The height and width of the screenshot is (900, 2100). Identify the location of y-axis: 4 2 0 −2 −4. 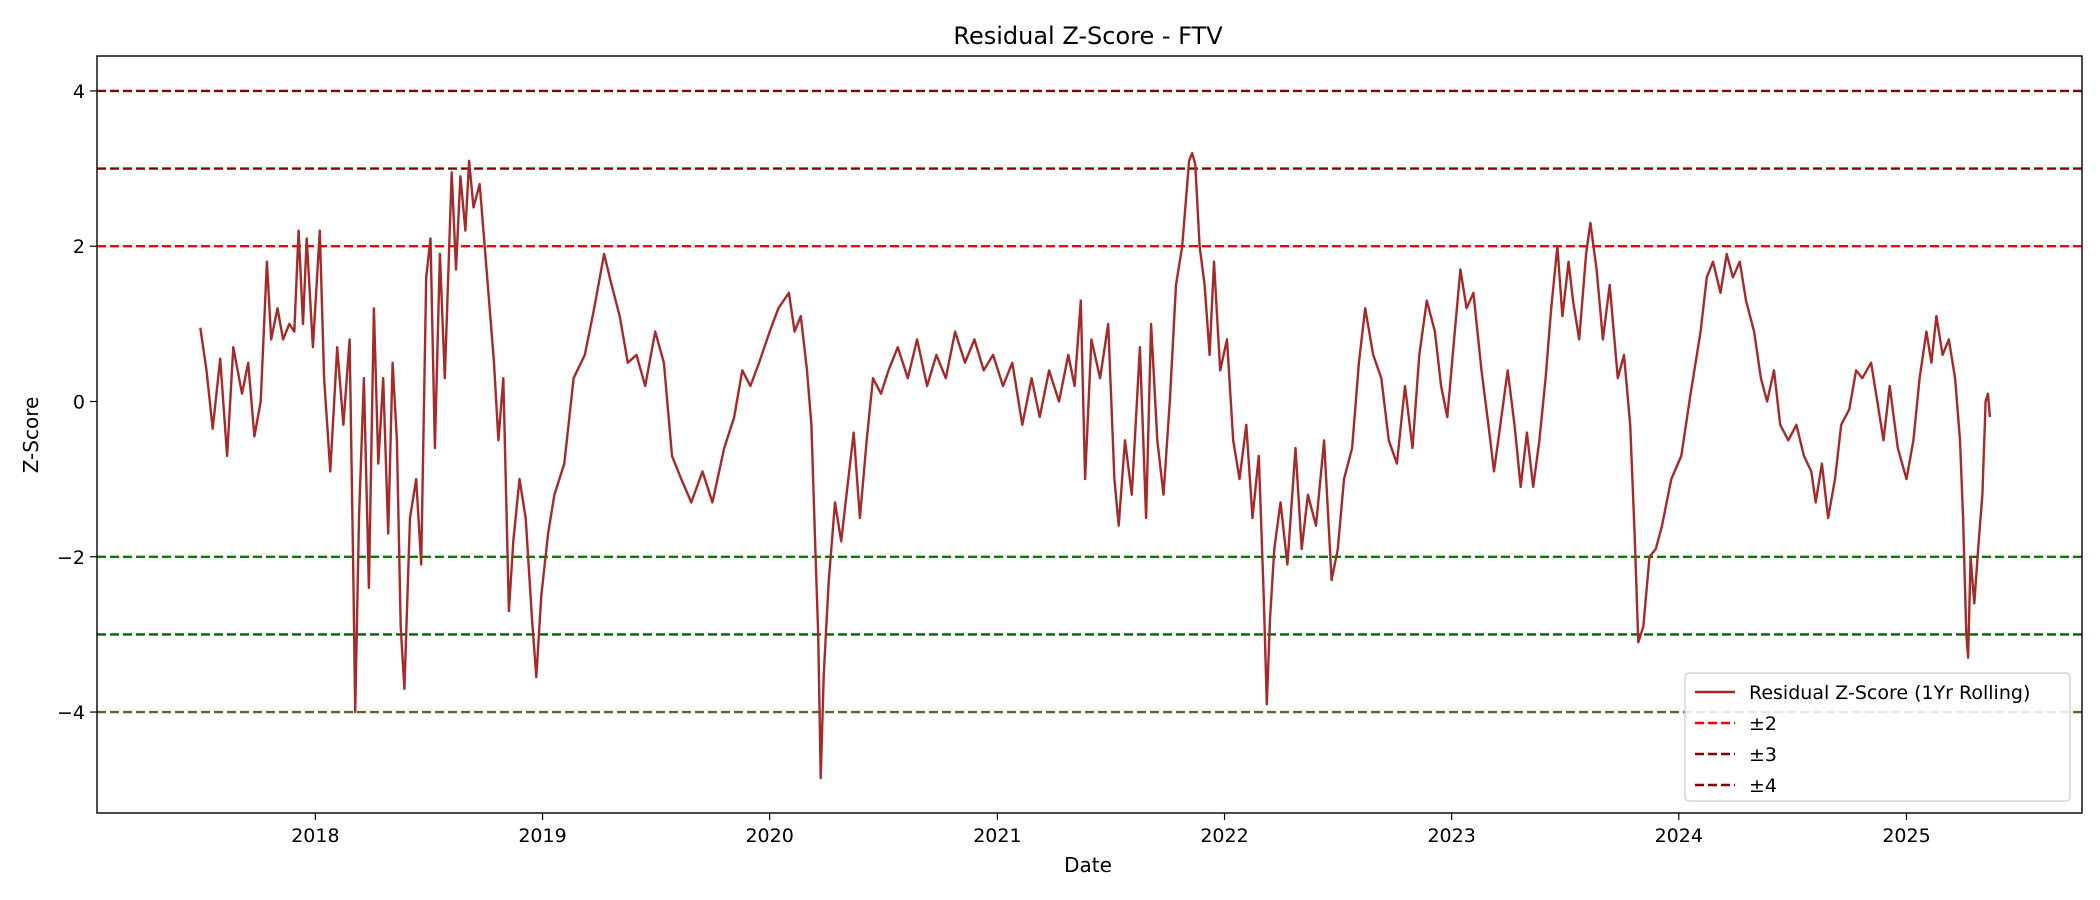
(77, 402).